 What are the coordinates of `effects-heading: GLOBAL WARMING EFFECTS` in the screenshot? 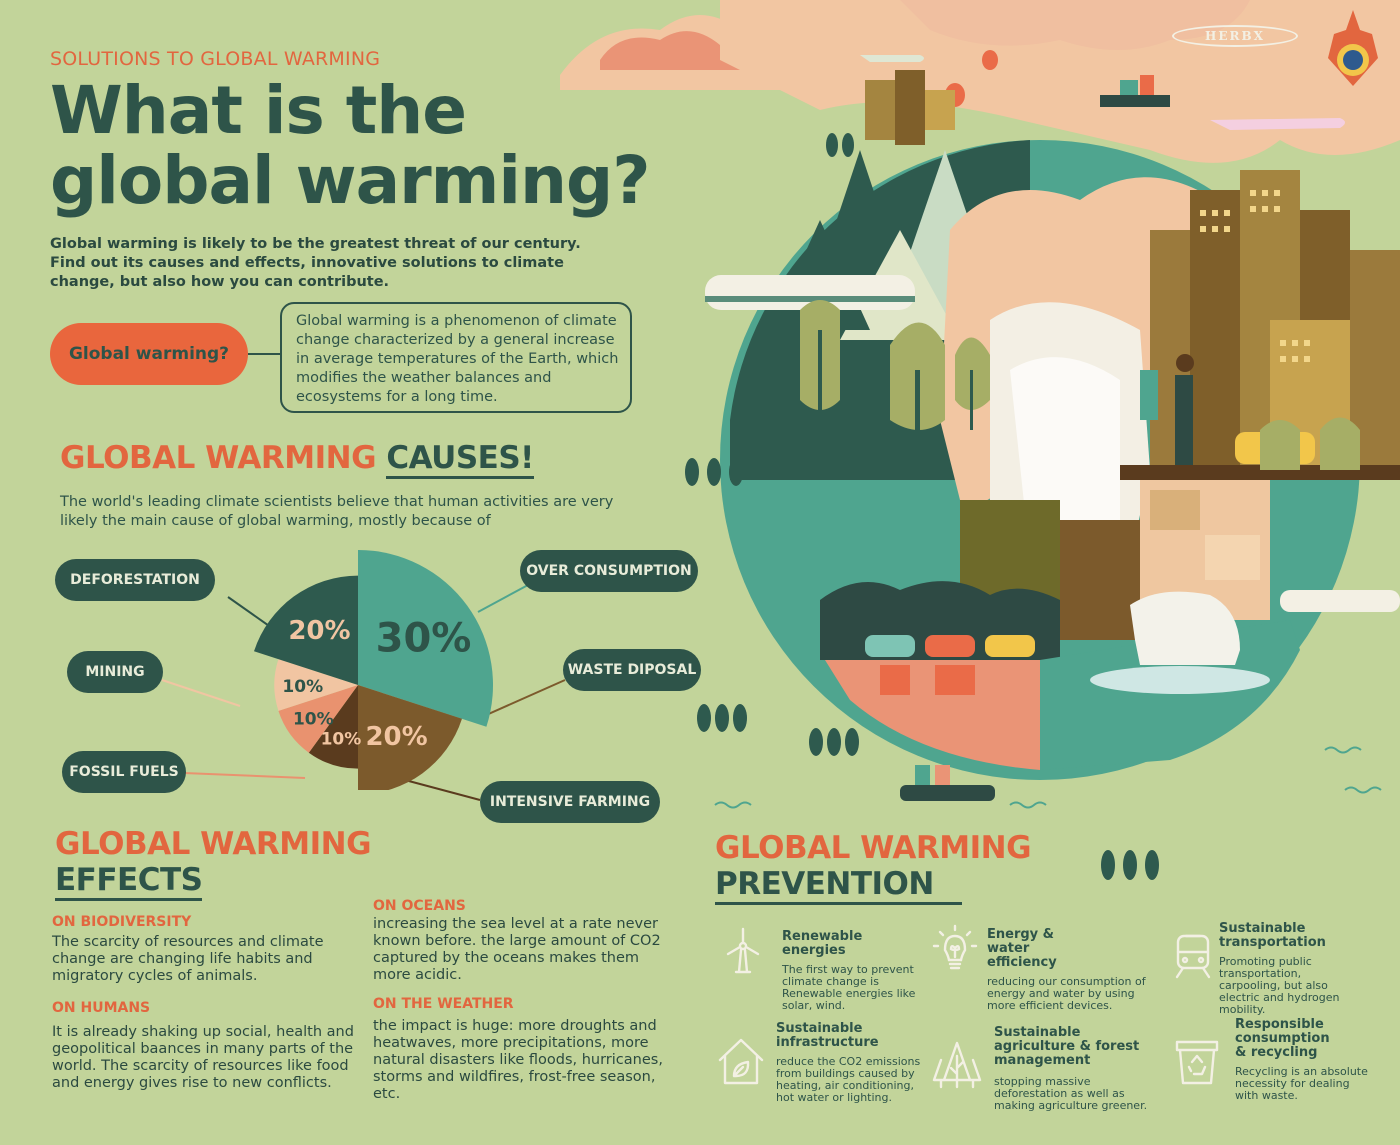 It's located at (213, 863).